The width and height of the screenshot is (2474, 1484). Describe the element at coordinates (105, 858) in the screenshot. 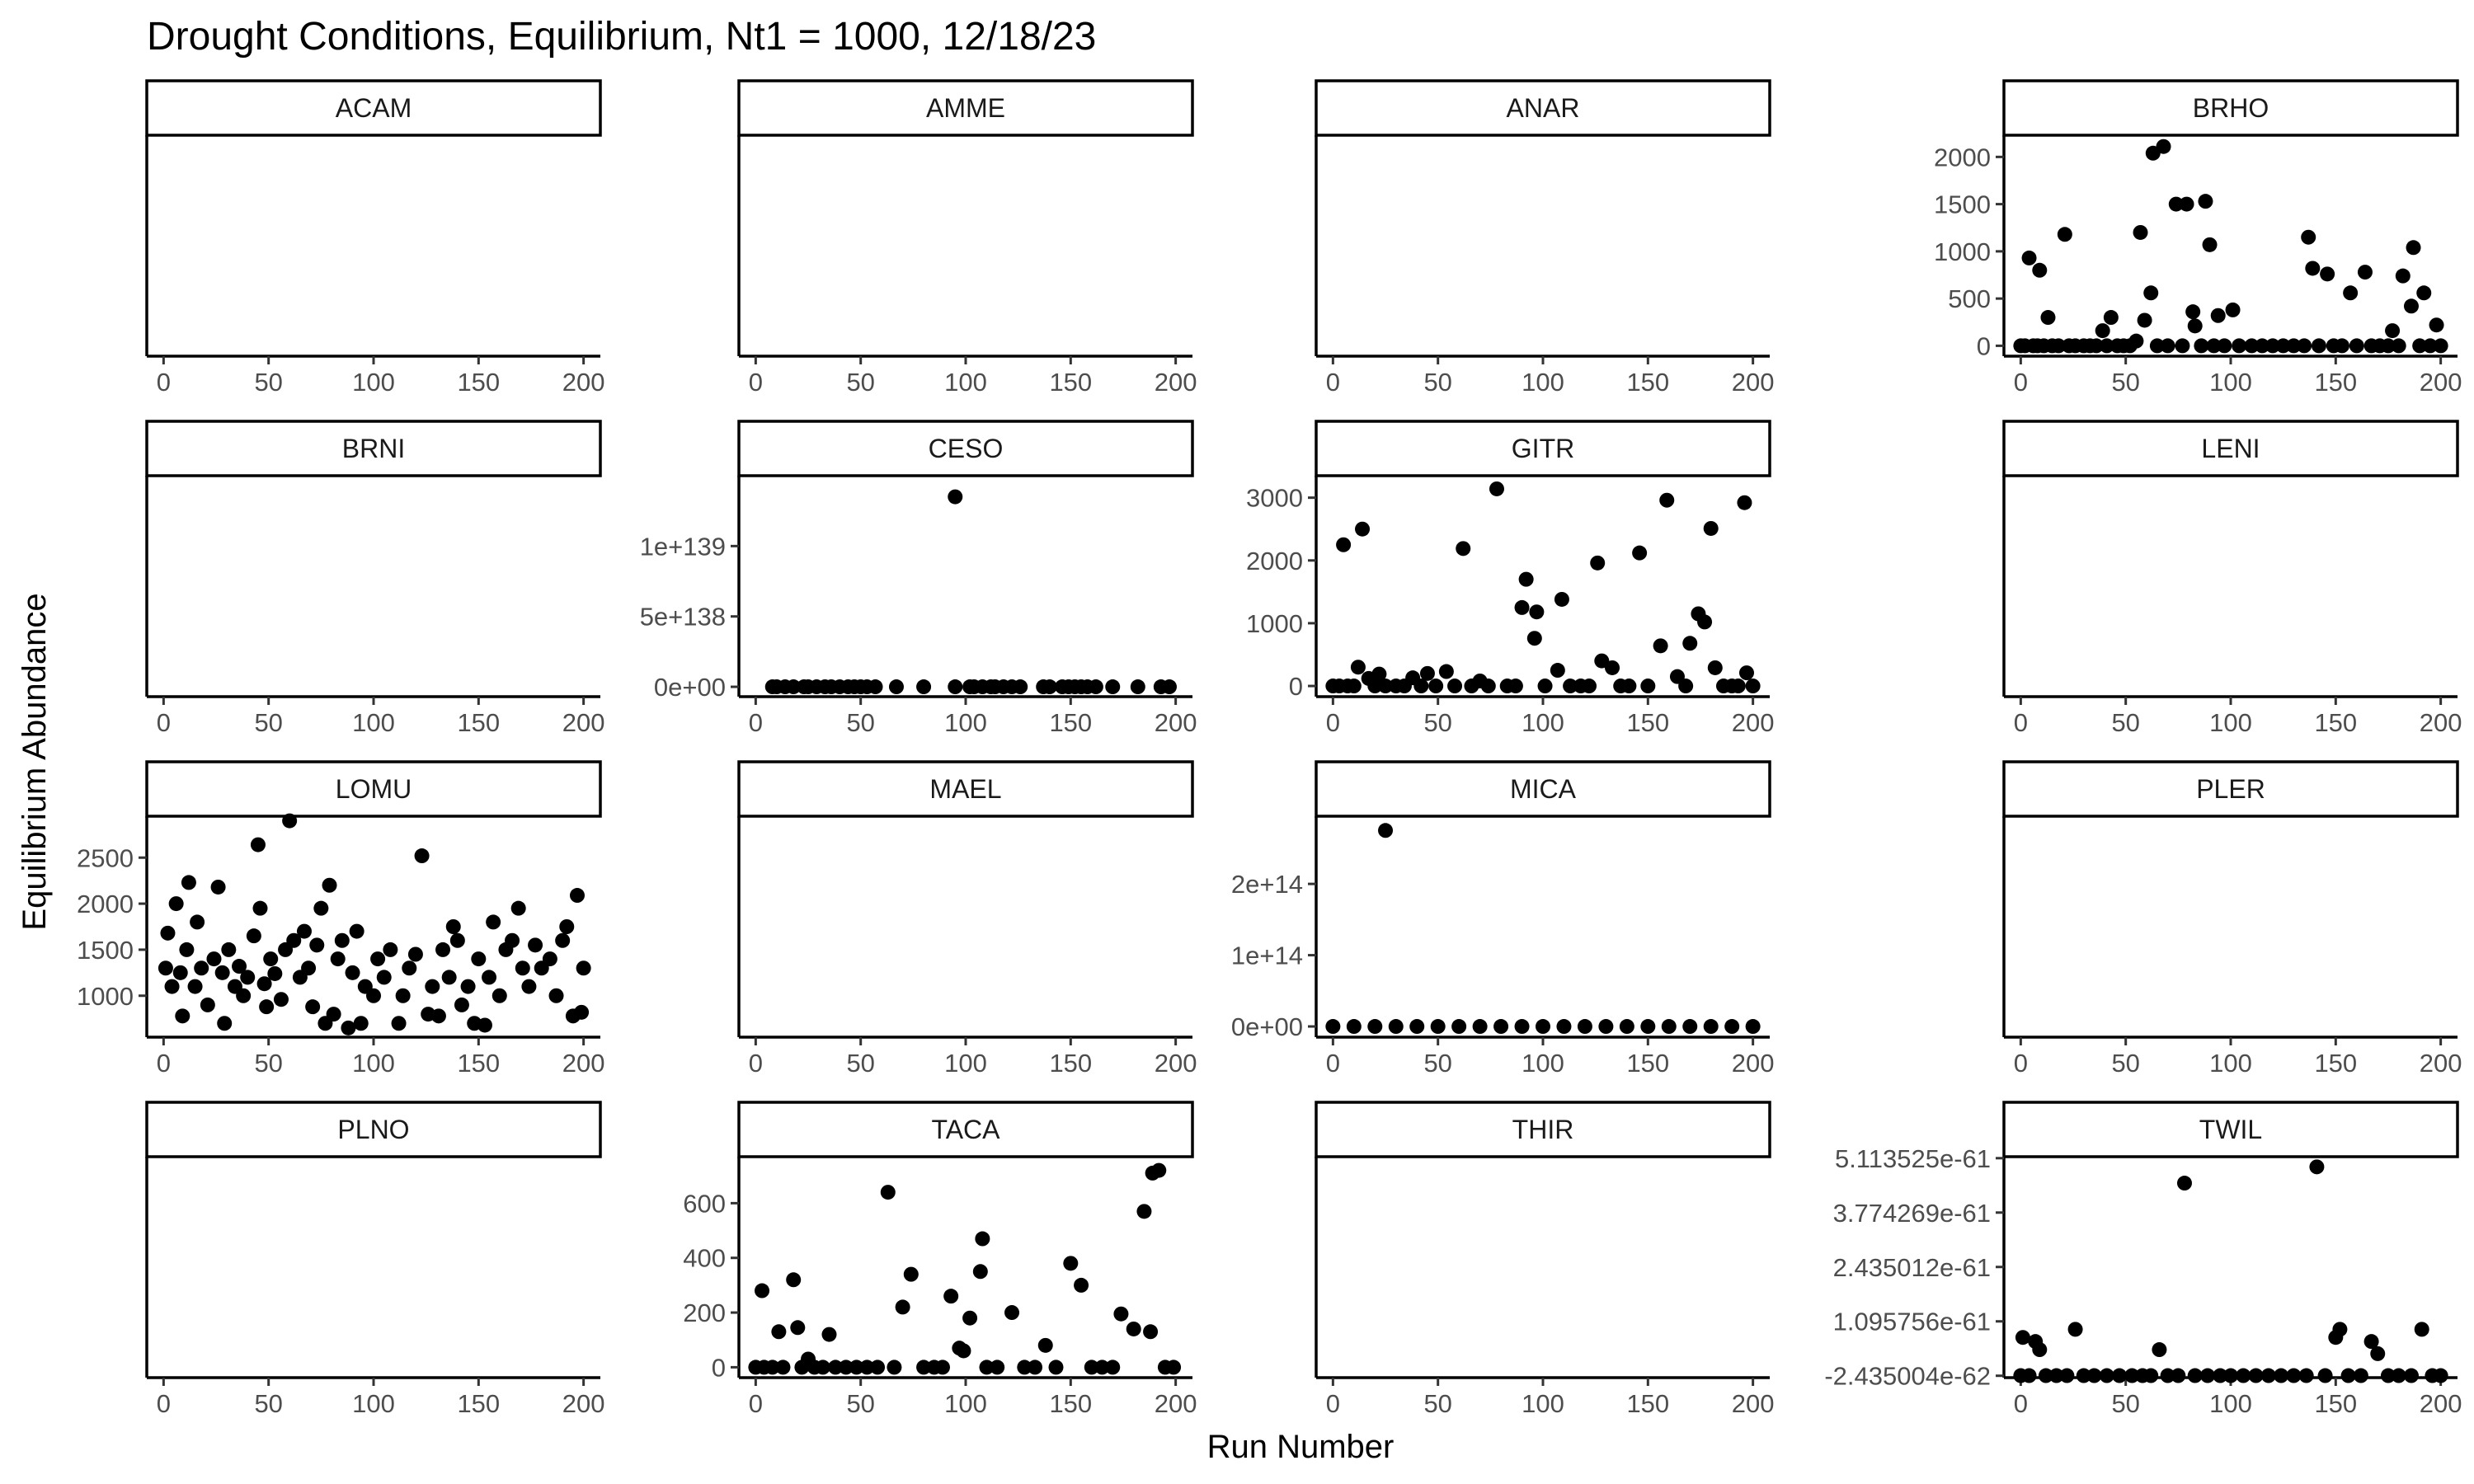

I see `y-tick-label: 2500` at that location.